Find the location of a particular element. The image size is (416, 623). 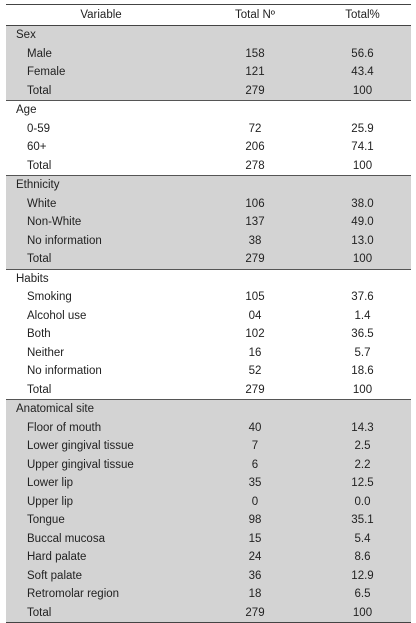

row-total-pct: 18.6 is located at coordinates (362, 371).